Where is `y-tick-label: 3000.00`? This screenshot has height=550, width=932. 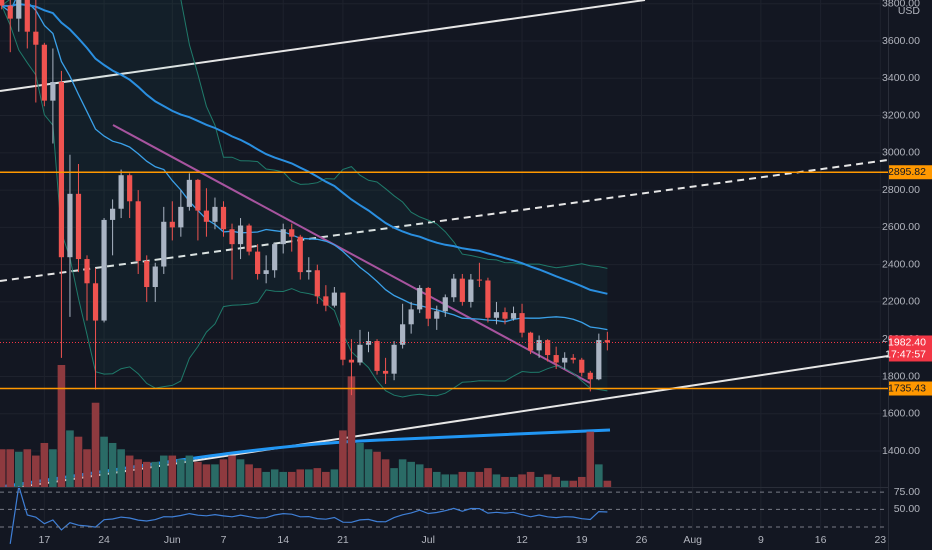
y-tick-label: 3000.00 is located at coordinates (901, 153).